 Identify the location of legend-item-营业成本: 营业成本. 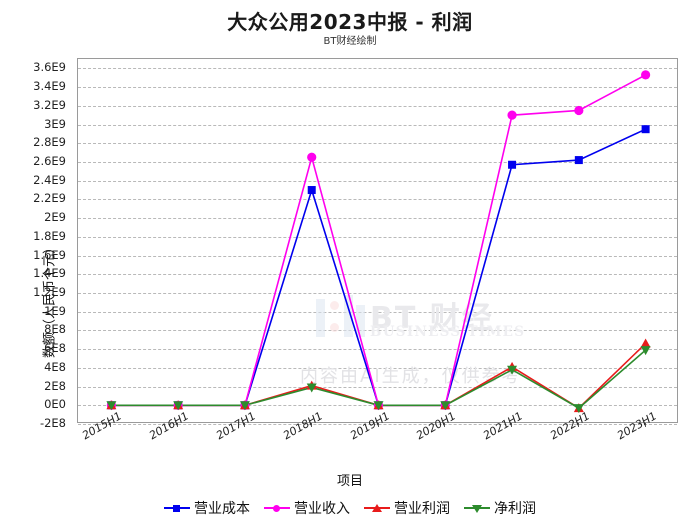
(207, 508).